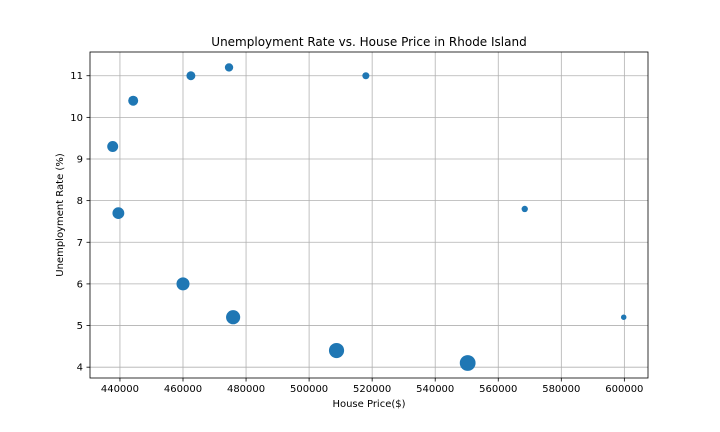  I want to click on x-tick-label: 480000, so click(246, 389).